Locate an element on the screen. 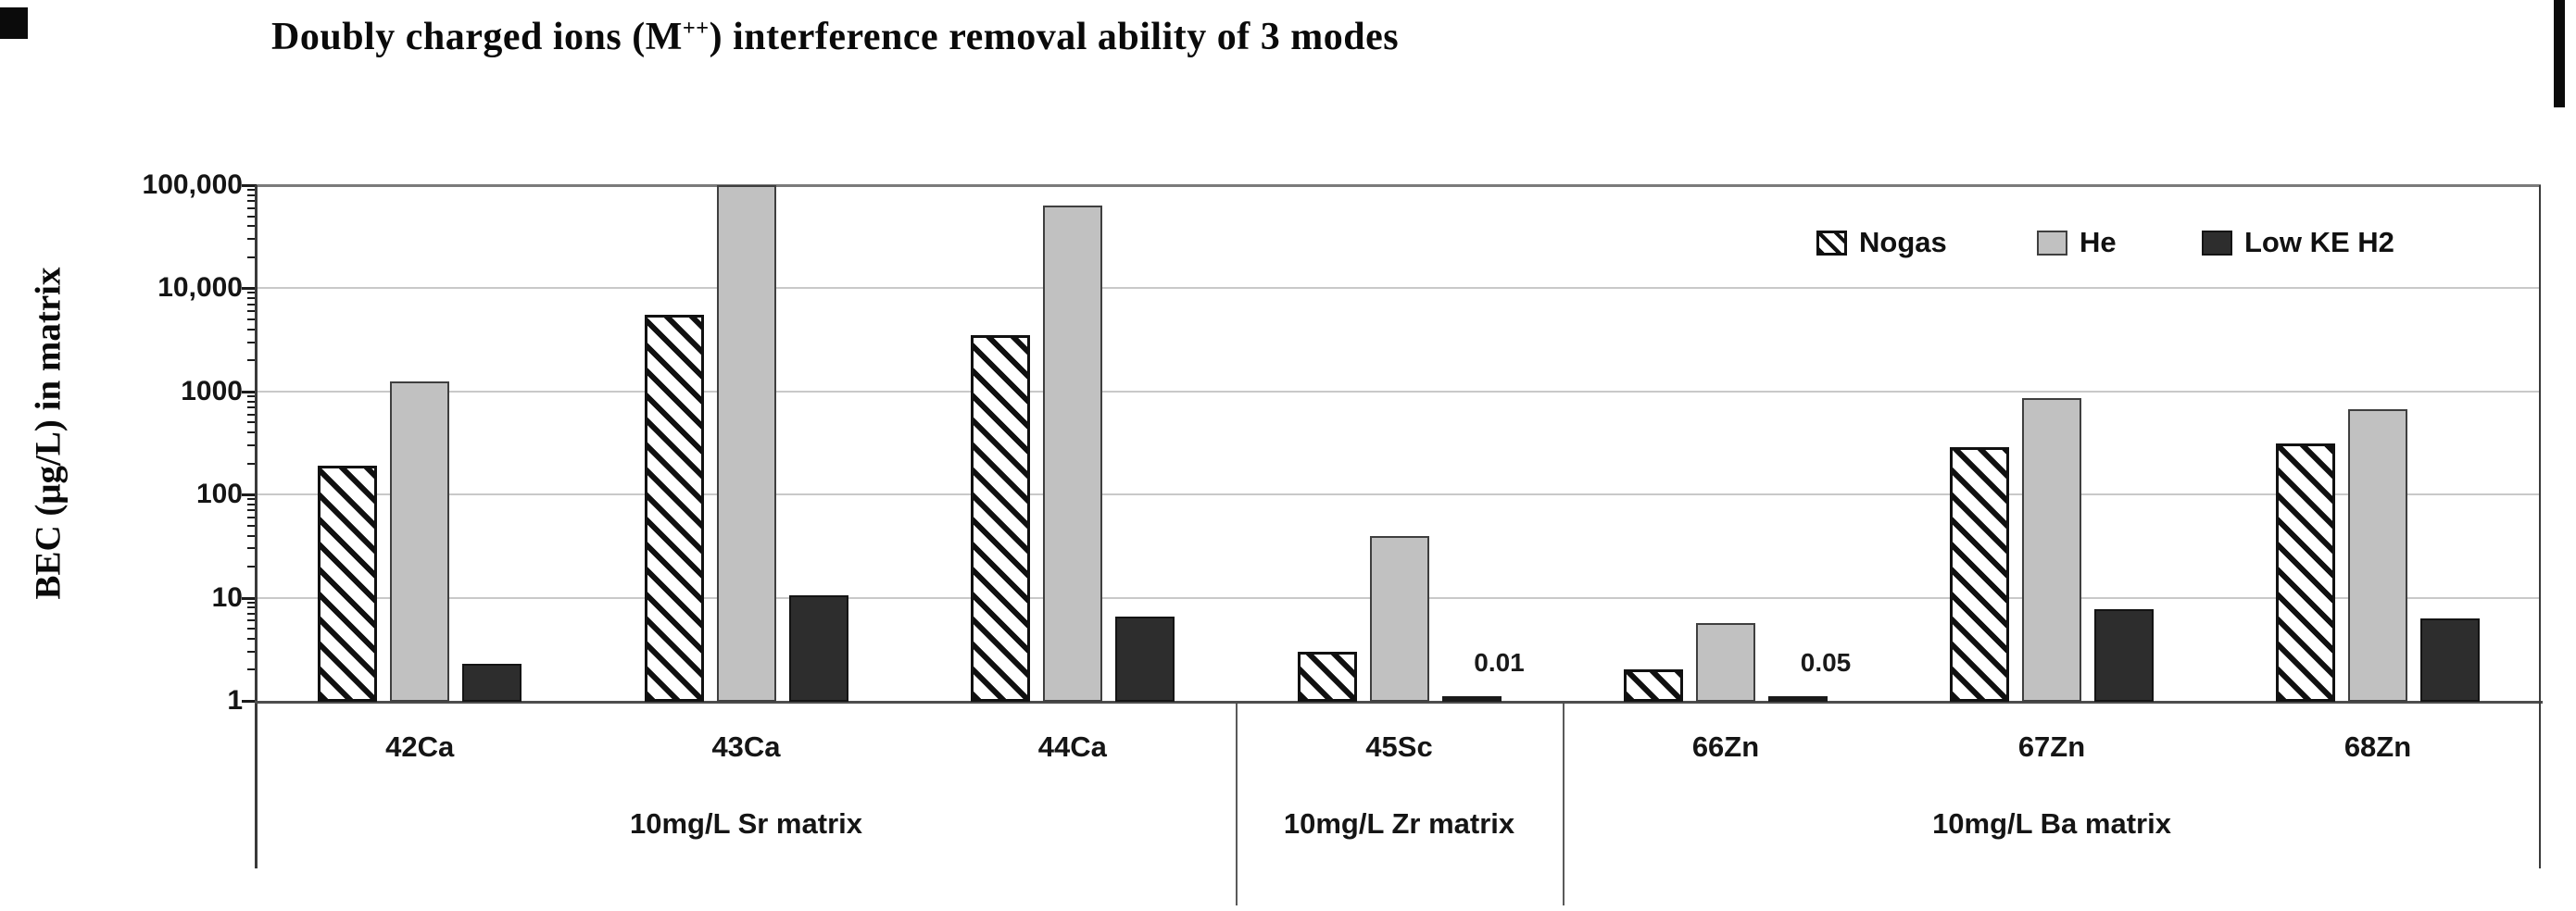 This screenshot has height=911, width=2576. bar-42Ca-Nogas is located at coordinates (348, 584).